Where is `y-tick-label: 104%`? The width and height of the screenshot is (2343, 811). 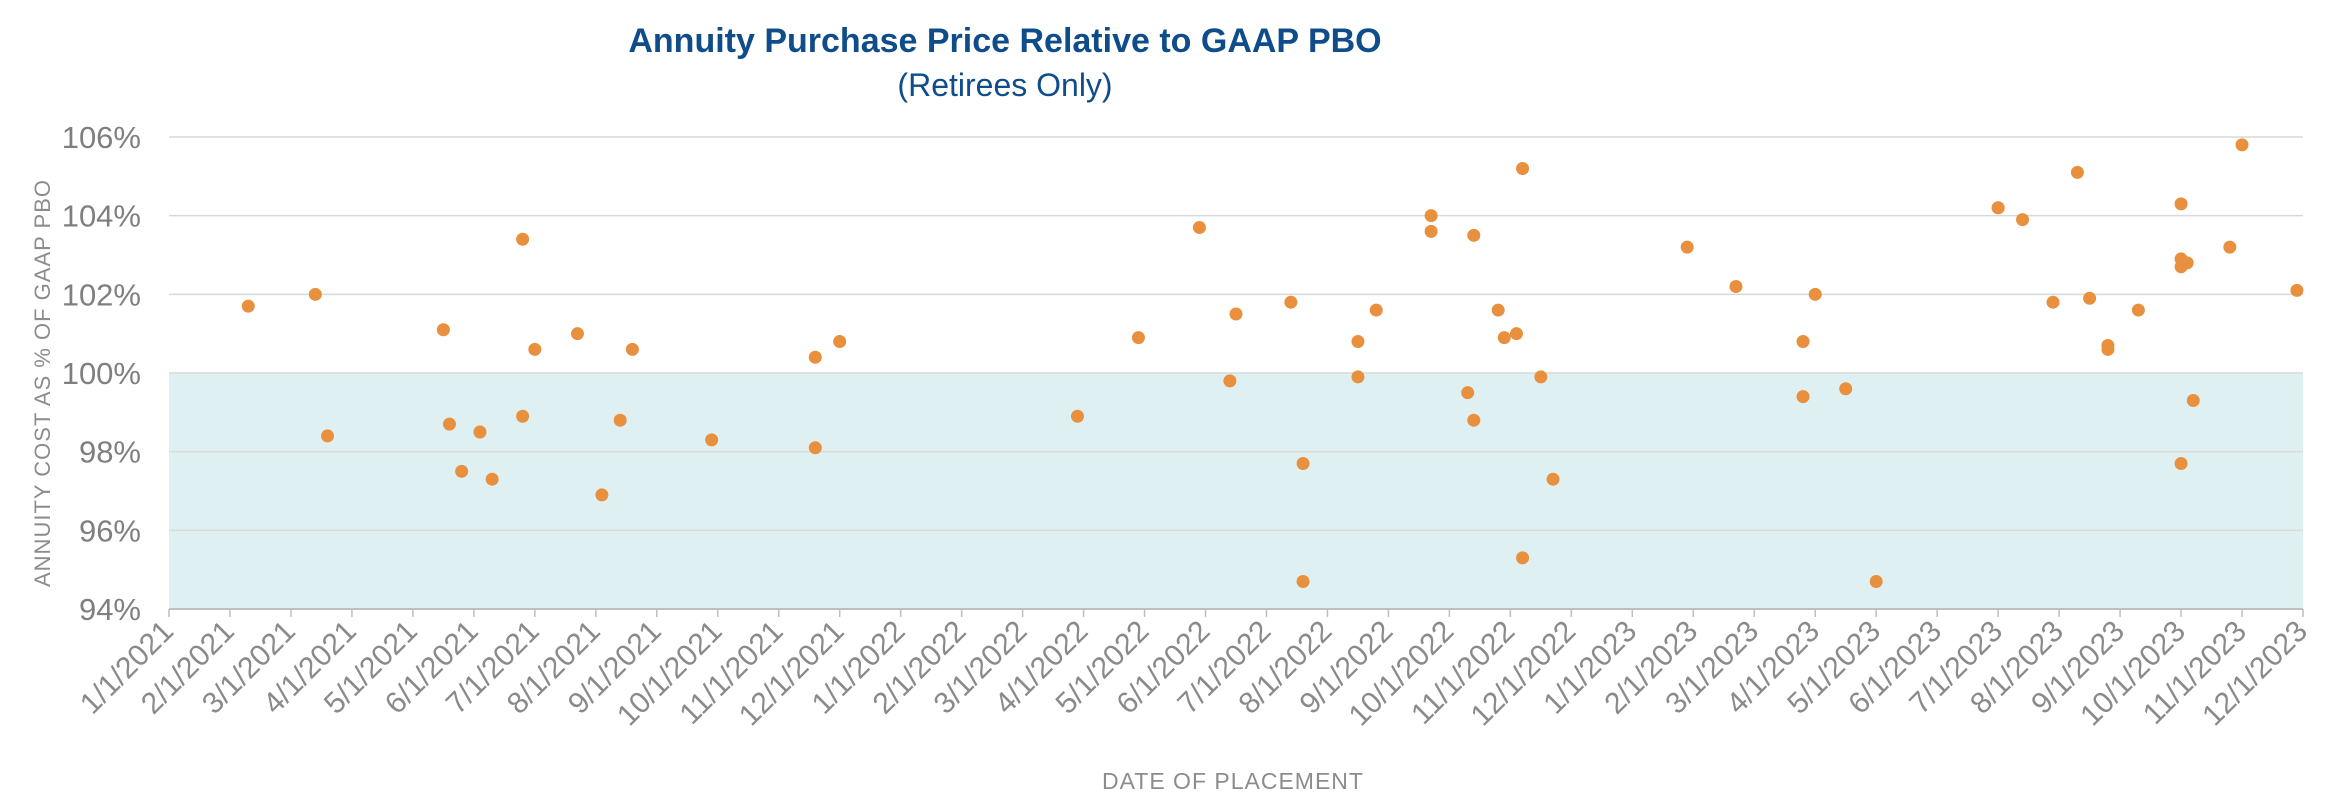 y-tick-label: 104% is located at coordinates (101, 216).